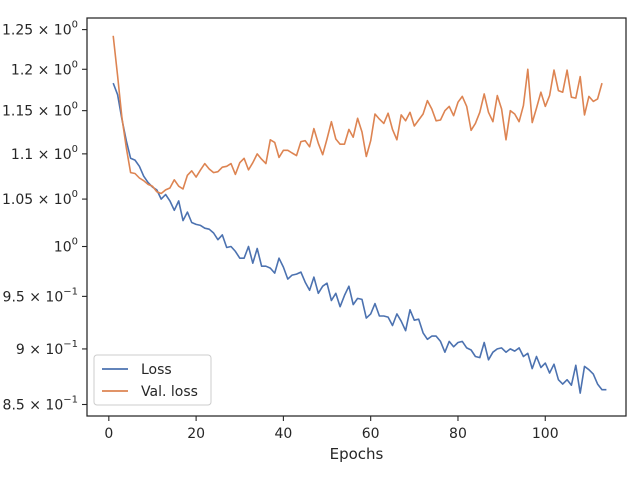  Describe the element at coordinates (545, 434) in the screenshot. I see `x-tick-label: 100` at that location.